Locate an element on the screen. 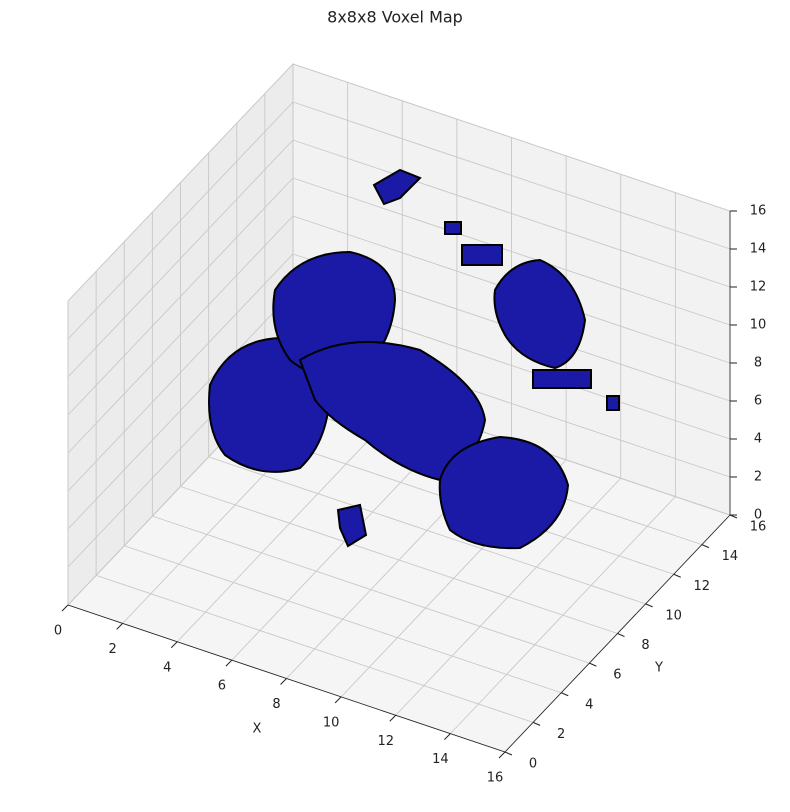 The width and height of the screenshot is (790, 812). chart-title: 8x8x8 Voxel Map is located at coordinates (395, 17).